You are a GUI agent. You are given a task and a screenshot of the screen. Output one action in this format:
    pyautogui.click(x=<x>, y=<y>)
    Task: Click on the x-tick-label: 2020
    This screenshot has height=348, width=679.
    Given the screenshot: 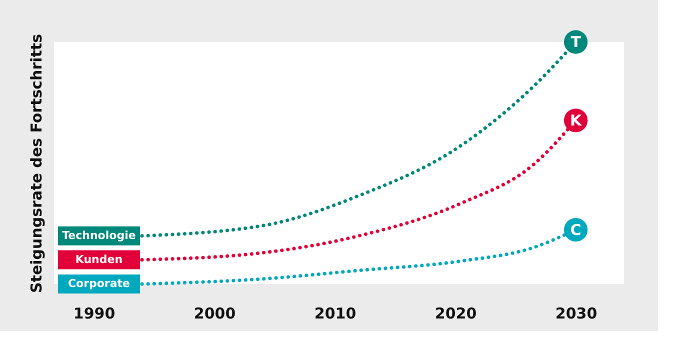 What is the action you would take?
    pyautogui.click(x=455, y=313)
    